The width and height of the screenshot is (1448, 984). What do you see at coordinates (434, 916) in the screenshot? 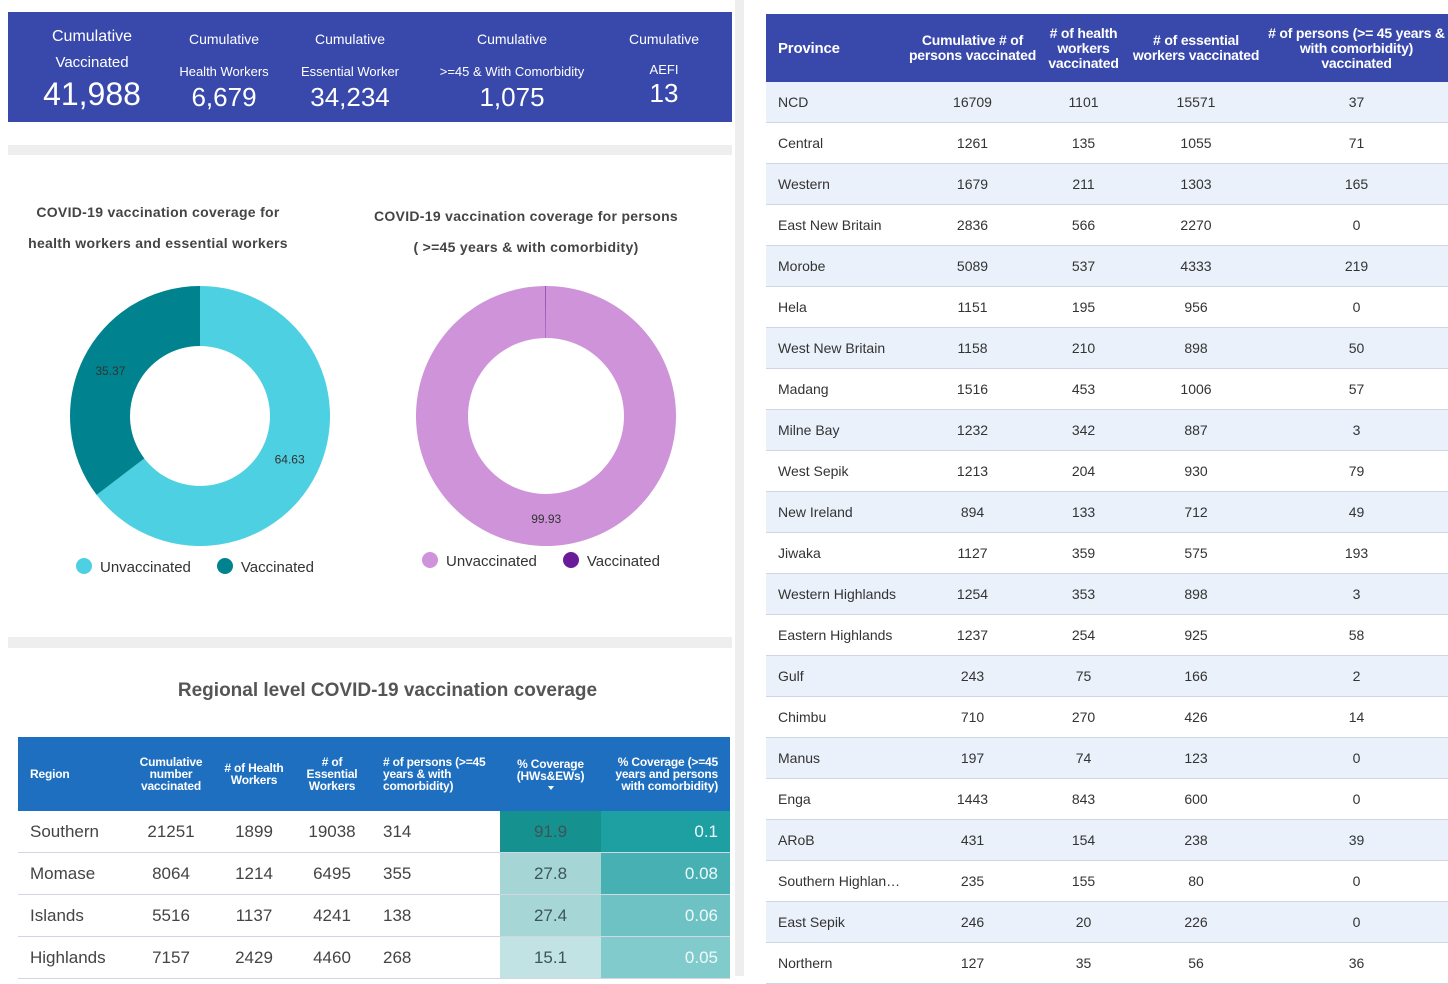
I see `table-cell: 138` at bounding box center [434, 916].